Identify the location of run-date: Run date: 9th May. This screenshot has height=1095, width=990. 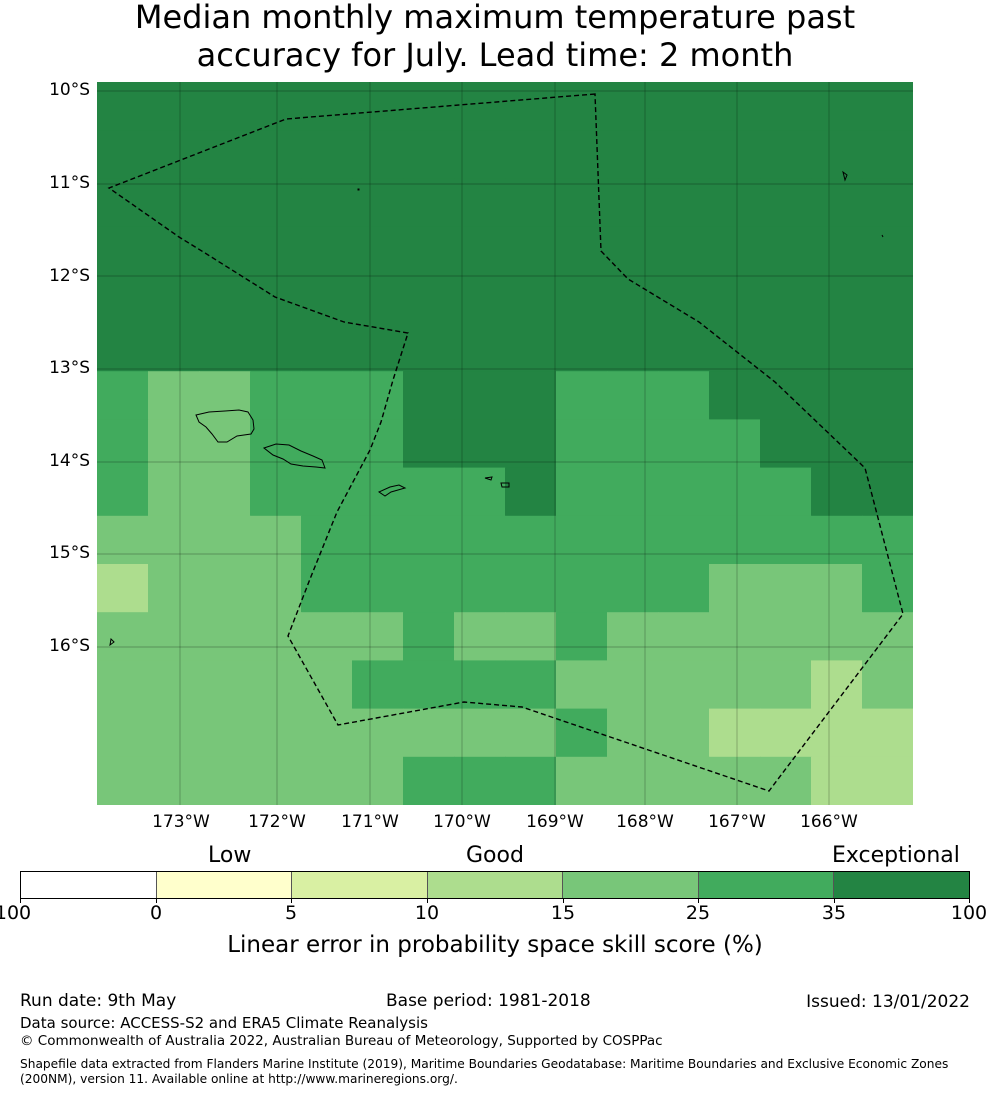
(98, 1001).